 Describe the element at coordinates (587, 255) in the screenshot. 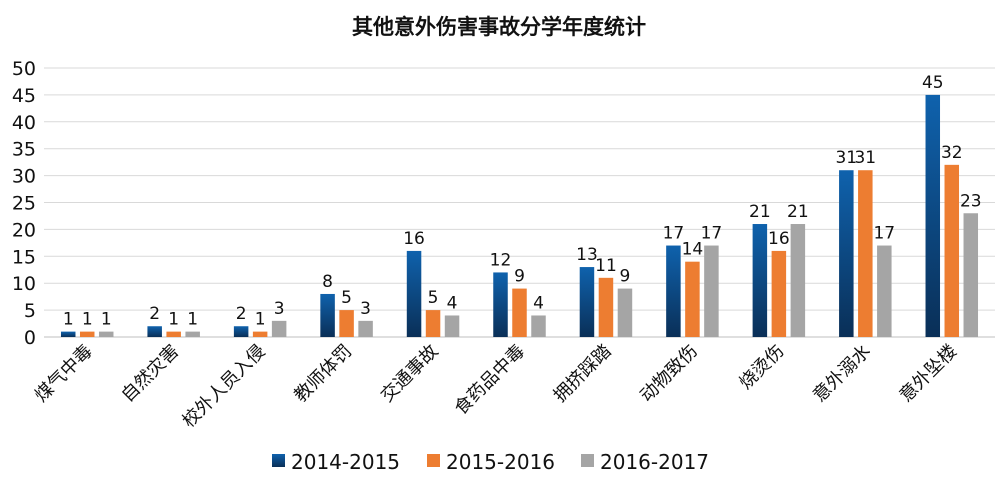

I see `data-label: 13` at that location.